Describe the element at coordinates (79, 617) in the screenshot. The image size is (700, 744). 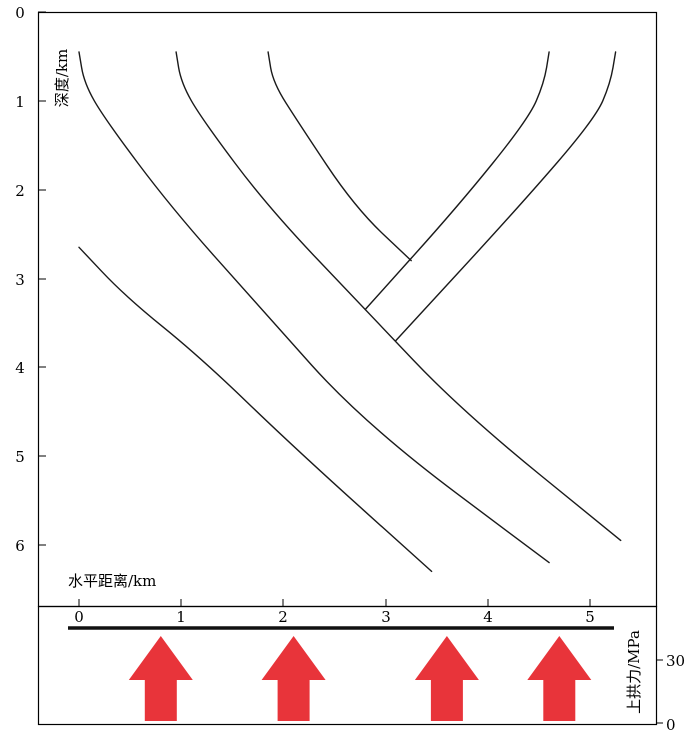
I see `distance-tick-label-0: 0` at that location.